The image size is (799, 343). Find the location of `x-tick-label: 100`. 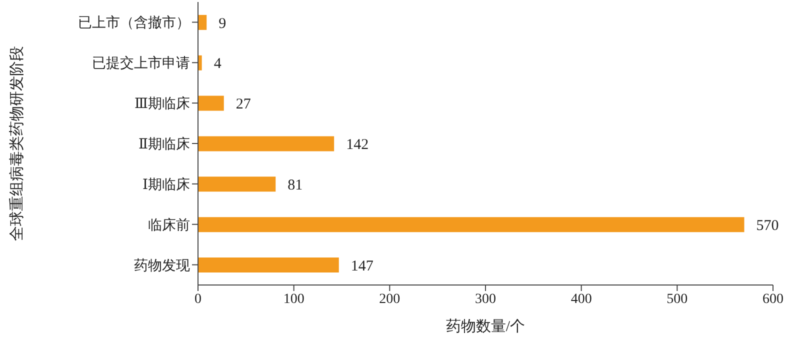

x-tick-label: 100 is located at coordinates (293, 299).